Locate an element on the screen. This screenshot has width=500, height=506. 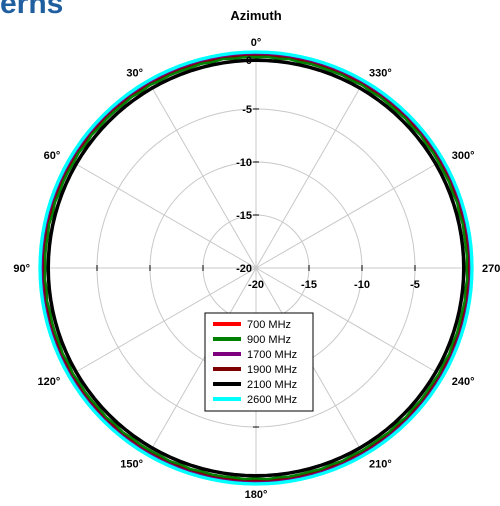
angle-tick-label: 210° is located at coordinates (380, 465).